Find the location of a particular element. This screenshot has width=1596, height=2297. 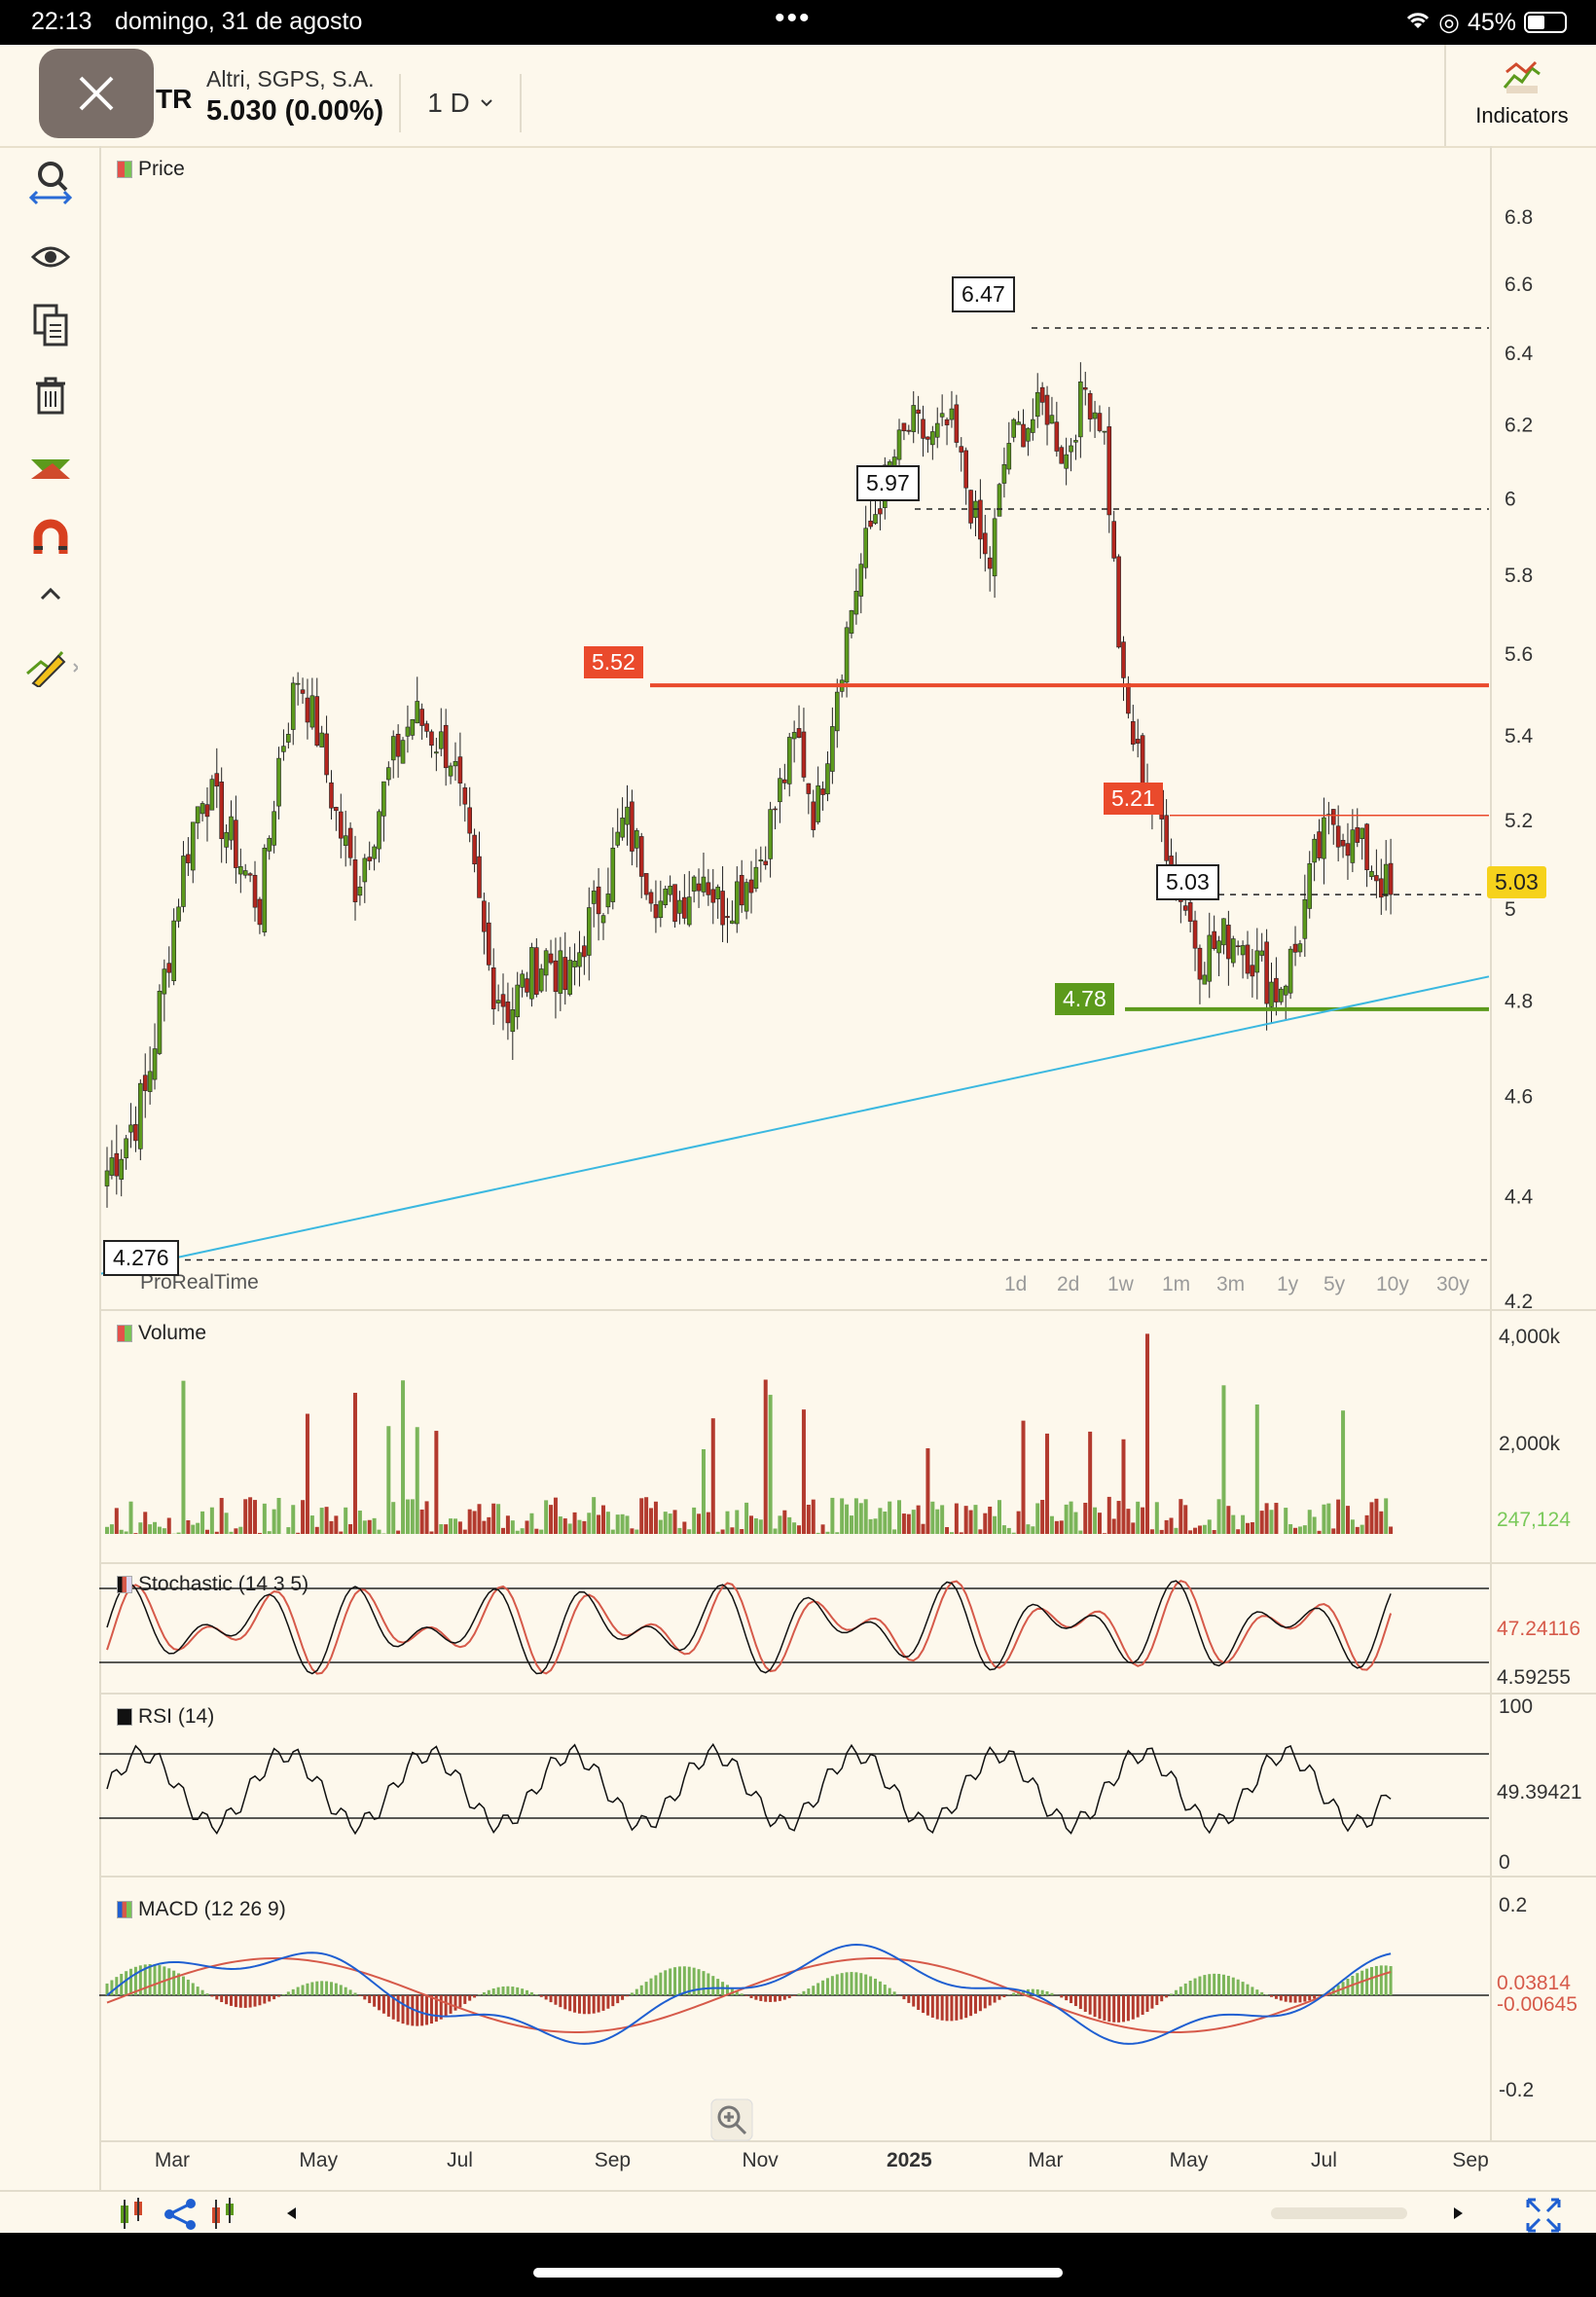

alert-tools-icon is located at coordinates (227, 2214).